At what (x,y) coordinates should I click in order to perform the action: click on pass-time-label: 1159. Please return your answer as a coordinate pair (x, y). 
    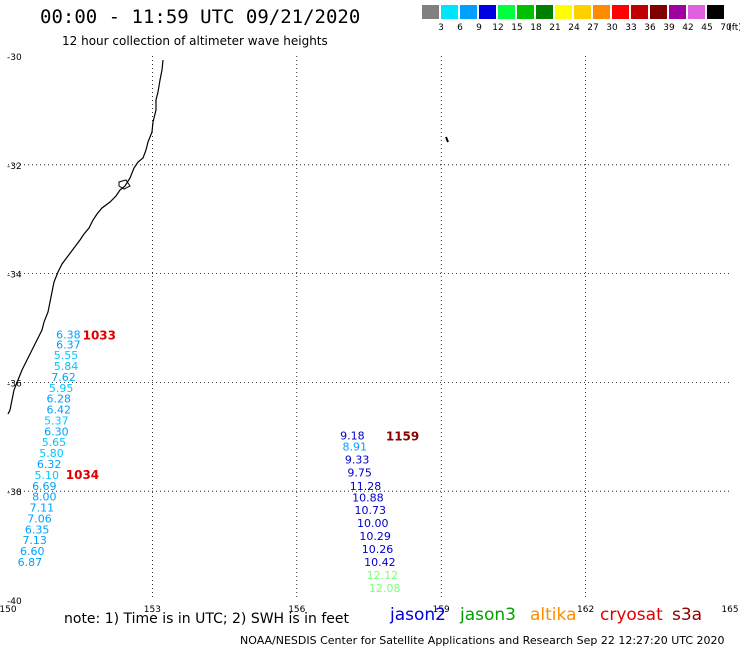
    Looking at the image, I should click on (402, 437).